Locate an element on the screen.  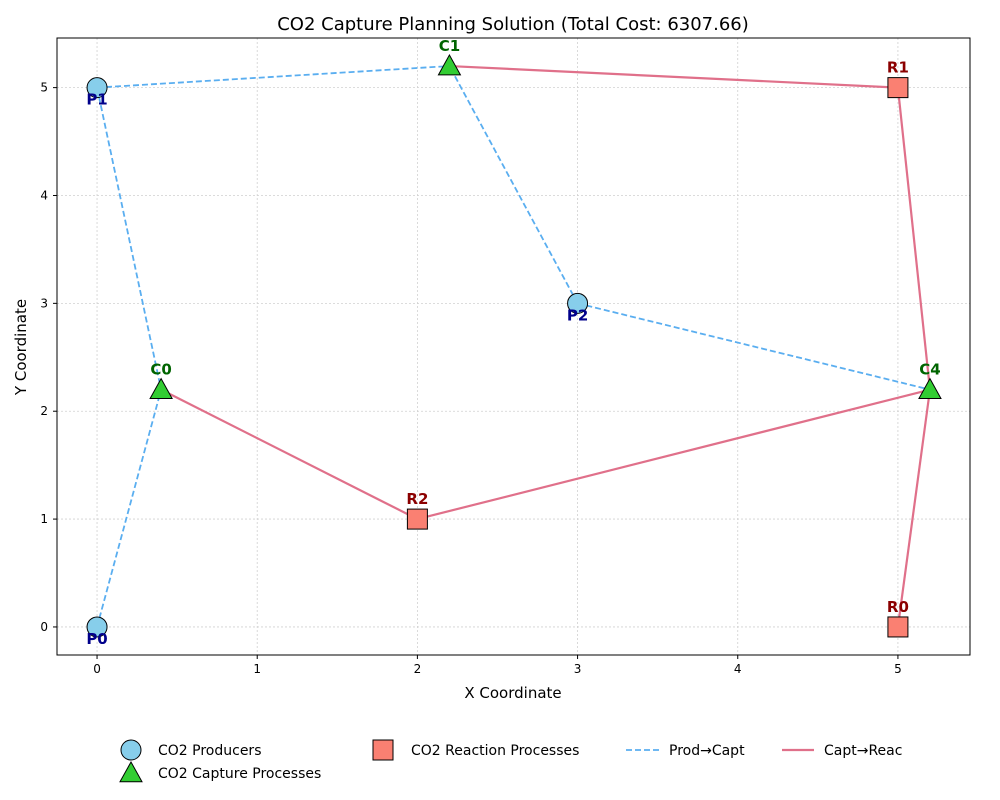
x-tick-label: 3 is located at coordinates (578, 669).